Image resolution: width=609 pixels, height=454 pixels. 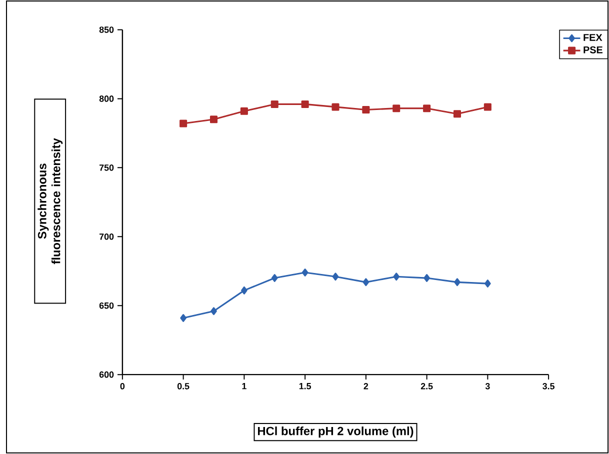 I want to click on y-tick-label: 700, so click(x=106, y=237).